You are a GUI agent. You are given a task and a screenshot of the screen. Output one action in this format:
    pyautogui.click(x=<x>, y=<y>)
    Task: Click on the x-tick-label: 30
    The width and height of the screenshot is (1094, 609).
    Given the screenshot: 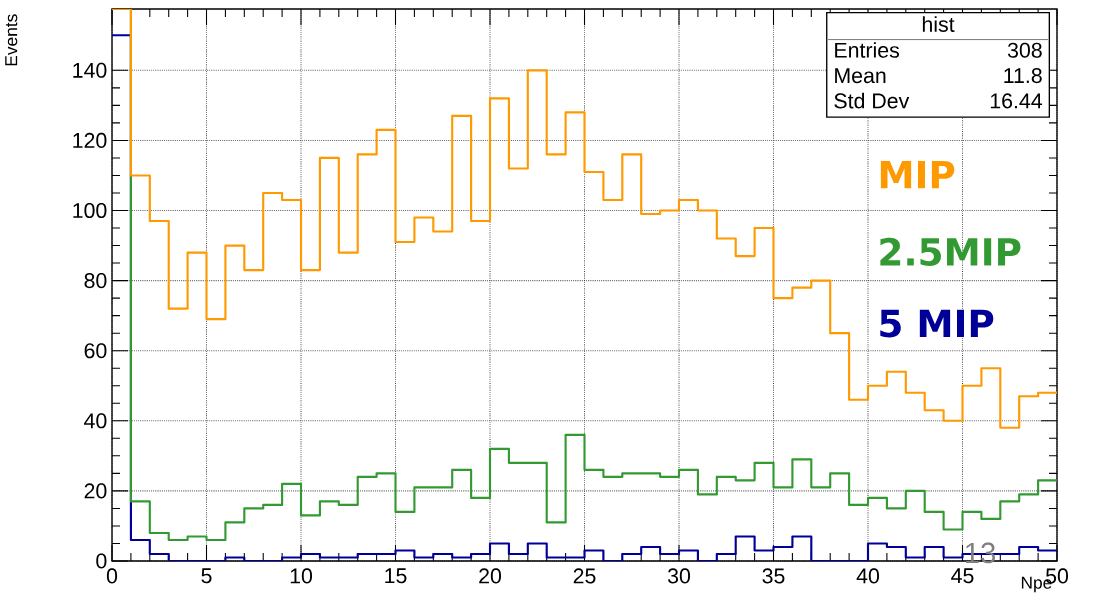 What is the action you would take?
    pyautogui.click(x=679, y=576)
    